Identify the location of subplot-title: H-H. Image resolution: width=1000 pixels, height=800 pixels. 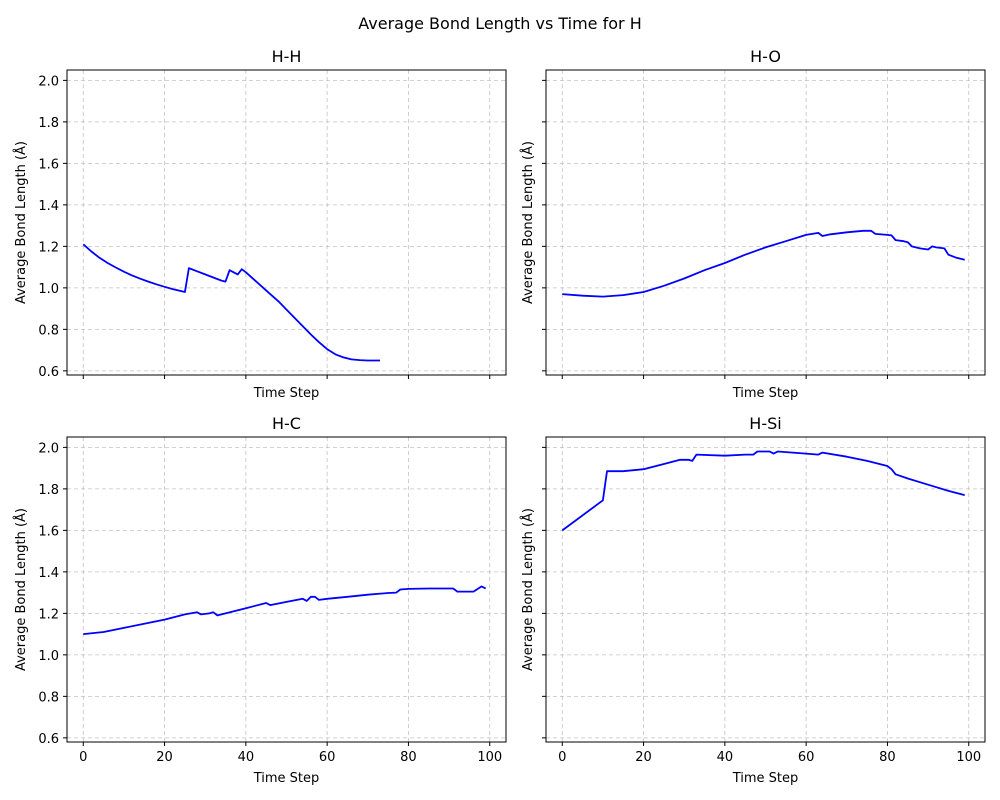
(287, 56).